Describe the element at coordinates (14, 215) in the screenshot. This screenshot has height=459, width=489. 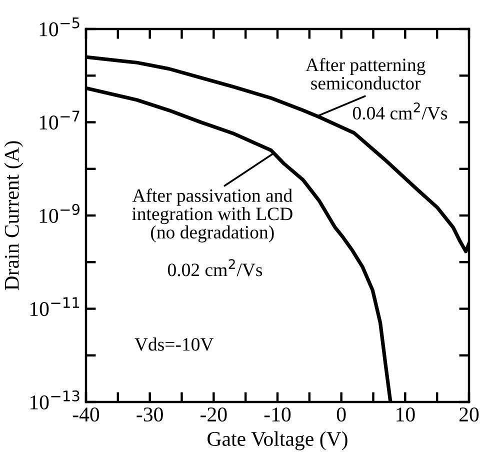
I see `y-axis-title: Drain Current (A)` at that location.